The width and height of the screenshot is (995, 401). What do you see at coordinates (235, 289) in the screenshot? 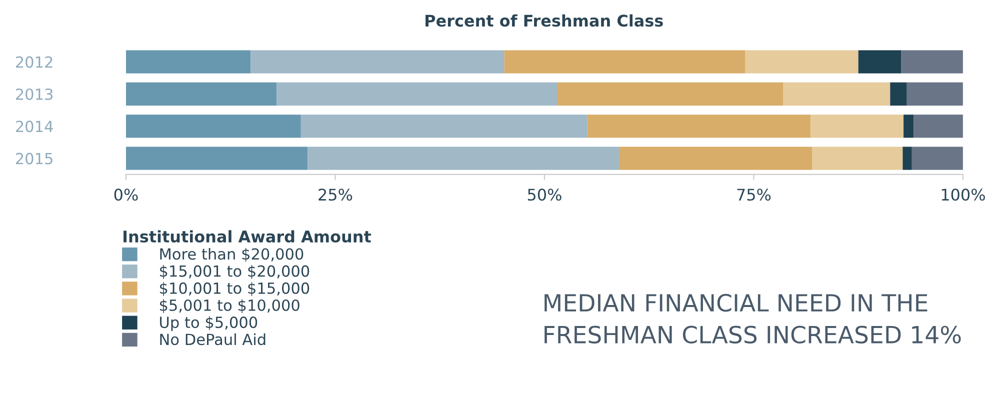
I see `legend-label: $10,001 to $15,000` at bounding box center [235, 289].